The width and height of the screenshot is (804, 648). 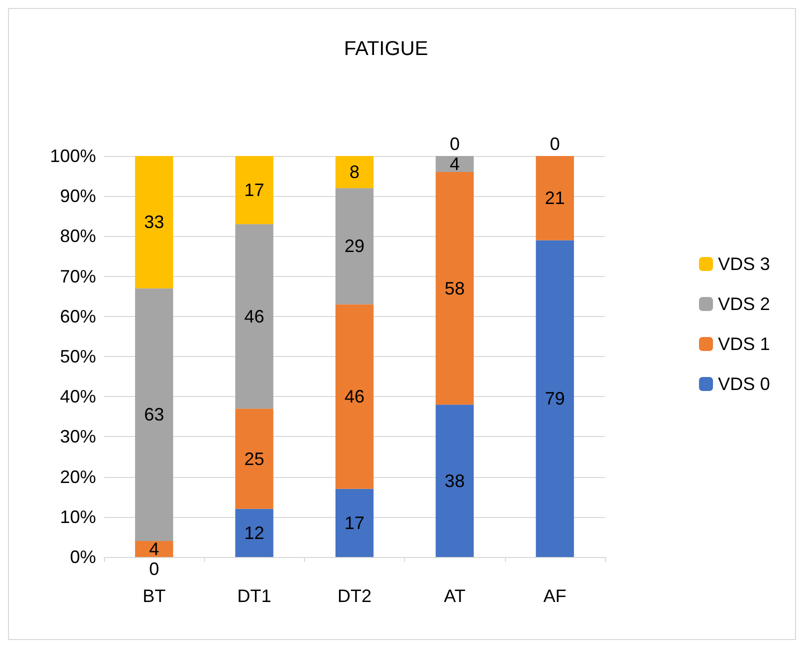 I want to click on y-tick-label: 30%, so click(x=78, y=436).